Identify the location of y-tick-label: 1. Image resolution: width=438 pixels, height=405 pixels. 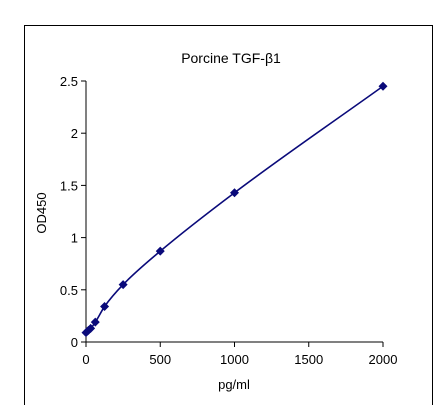
(74, 238).